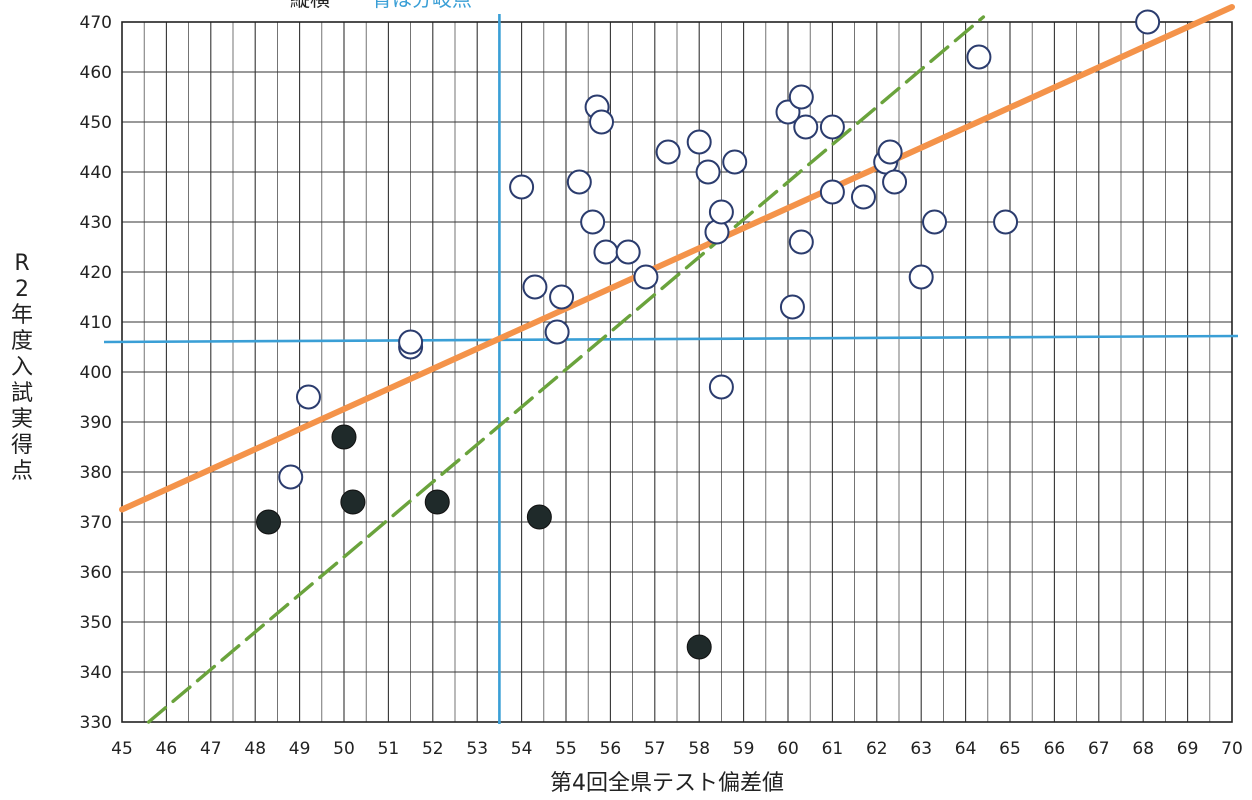 This screenshot has width=1252, height=800. What do you see at coordinates (921, 749) in the screenshot?
I see `x-tick-label: 63` at bounding box center [921, 749].